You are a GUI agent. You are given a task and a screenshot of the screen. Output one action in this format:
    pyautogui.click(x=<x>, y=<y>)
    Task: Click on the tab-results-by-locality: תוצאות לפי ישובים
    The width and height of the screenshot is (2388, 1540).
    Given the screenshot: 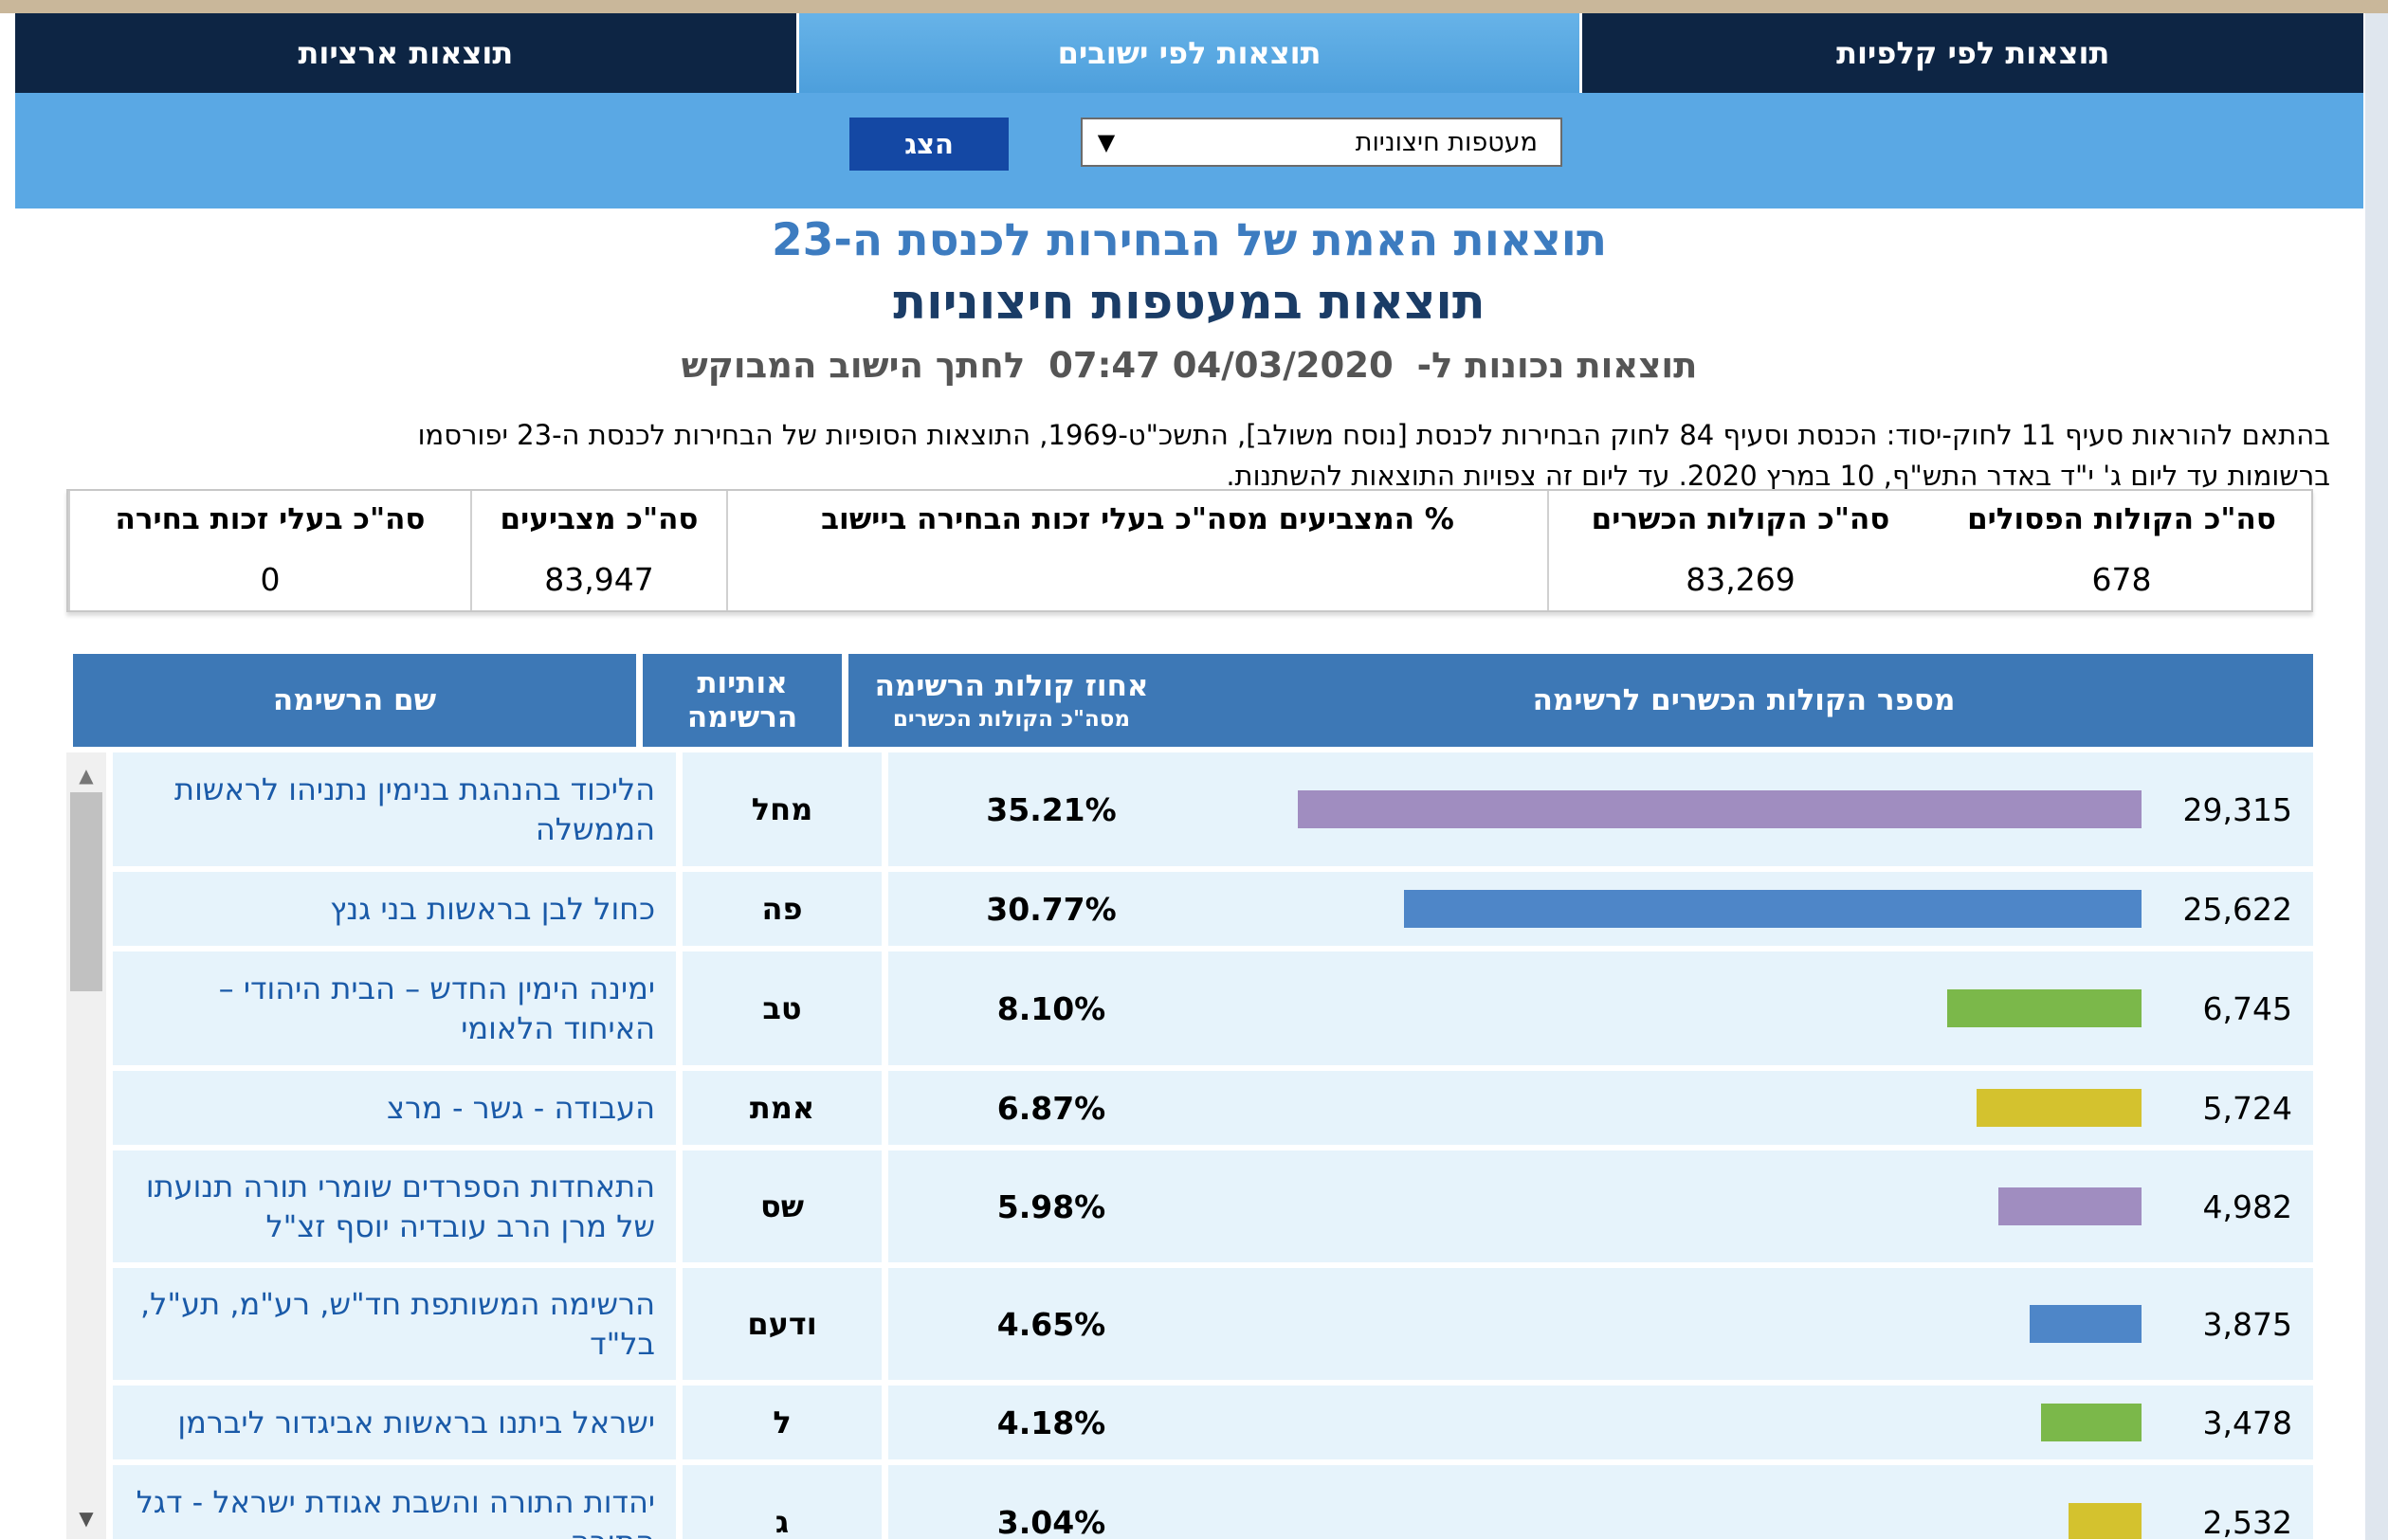 What is the action you would take?
    pyautogui.click(x=1187, y=53)
    